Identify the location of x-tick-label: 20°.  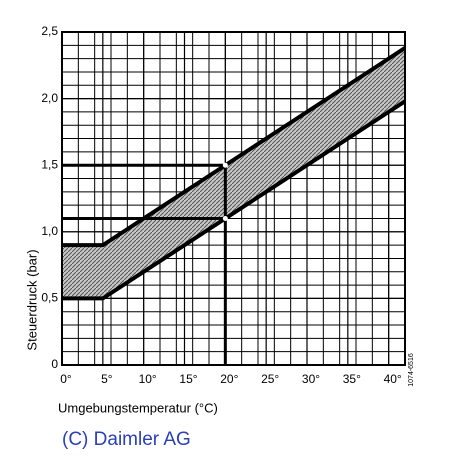
(229, 379).